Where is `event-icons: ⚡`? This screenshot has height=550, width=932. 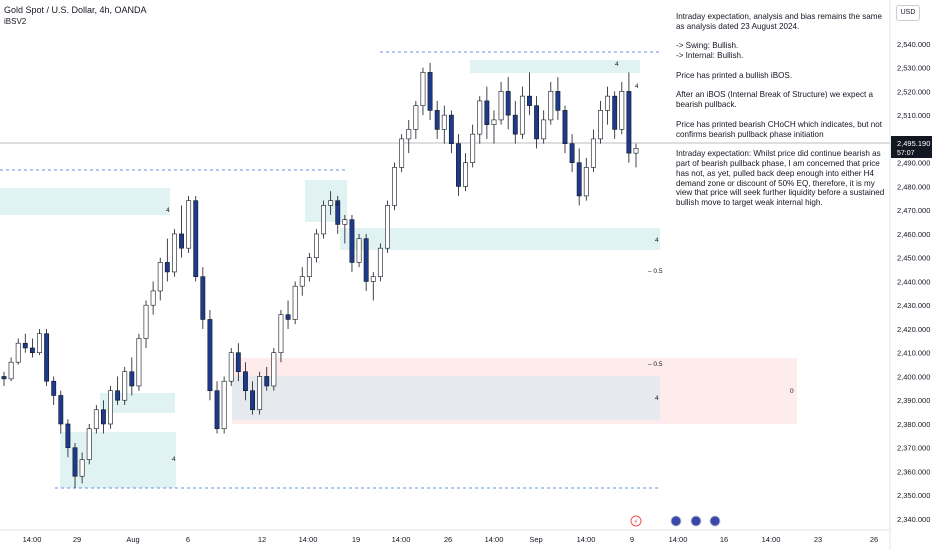 event-icons: ⚡ is located at coordinates (675, 521).